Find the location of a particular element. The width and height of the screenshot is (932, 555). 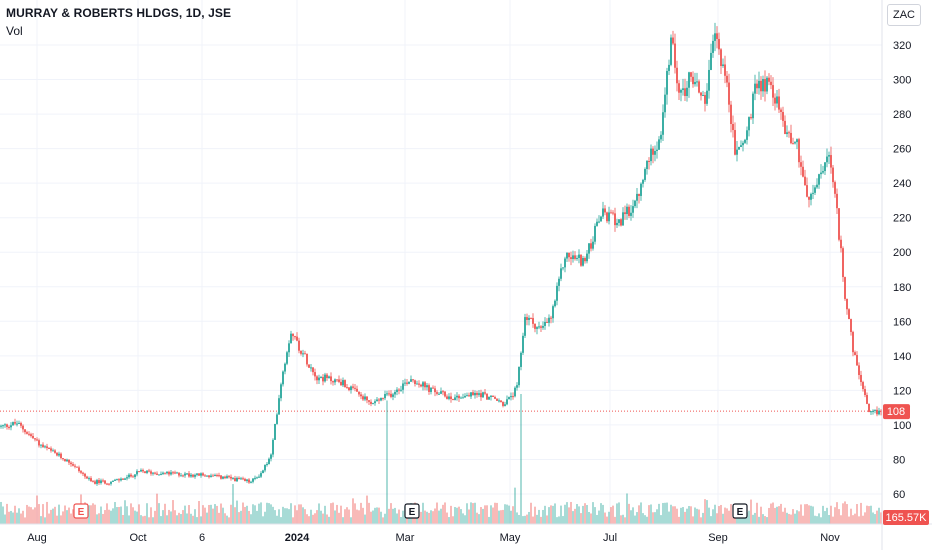

price-axis: 60 80 100 120 140 160 180 200 220 240 260 280 300 320 is located at coordinates (902, 270).